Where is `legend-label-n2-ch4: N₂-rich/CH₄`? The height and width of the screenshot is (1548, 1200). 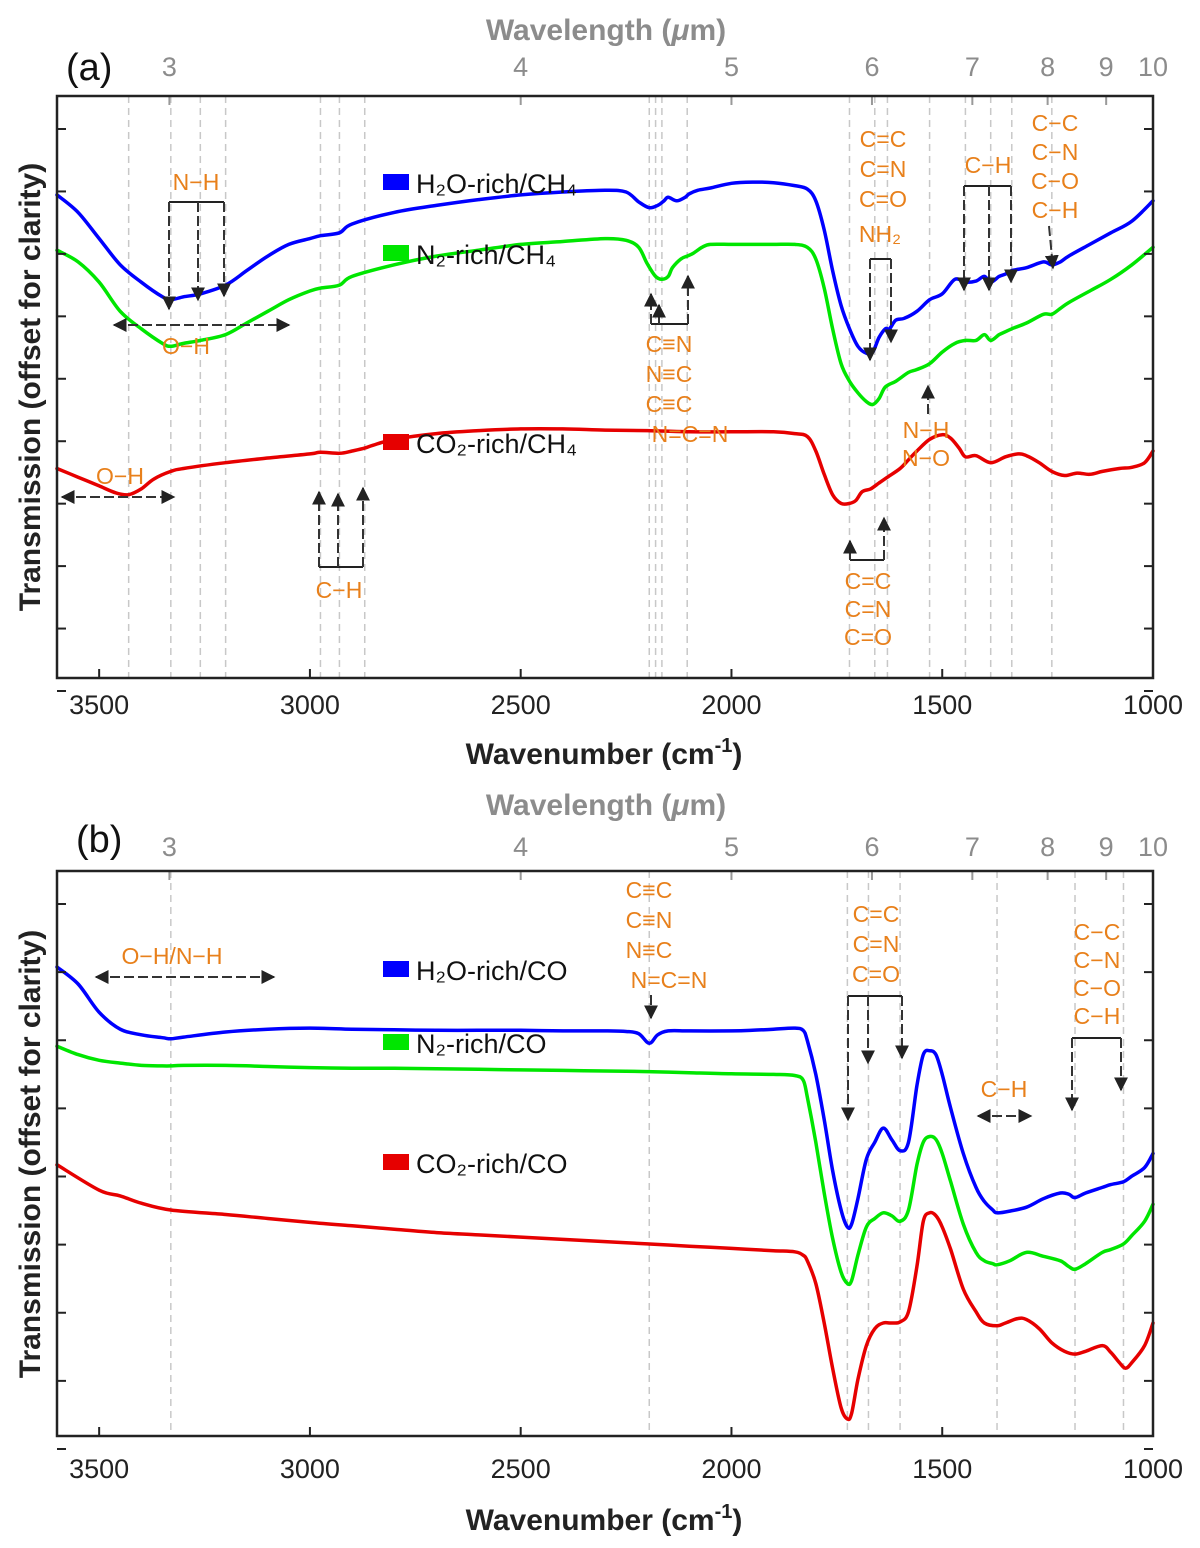
legend-label-n2-ch4: N₂-rich/CH₄ is located at coordinates (486, 255).